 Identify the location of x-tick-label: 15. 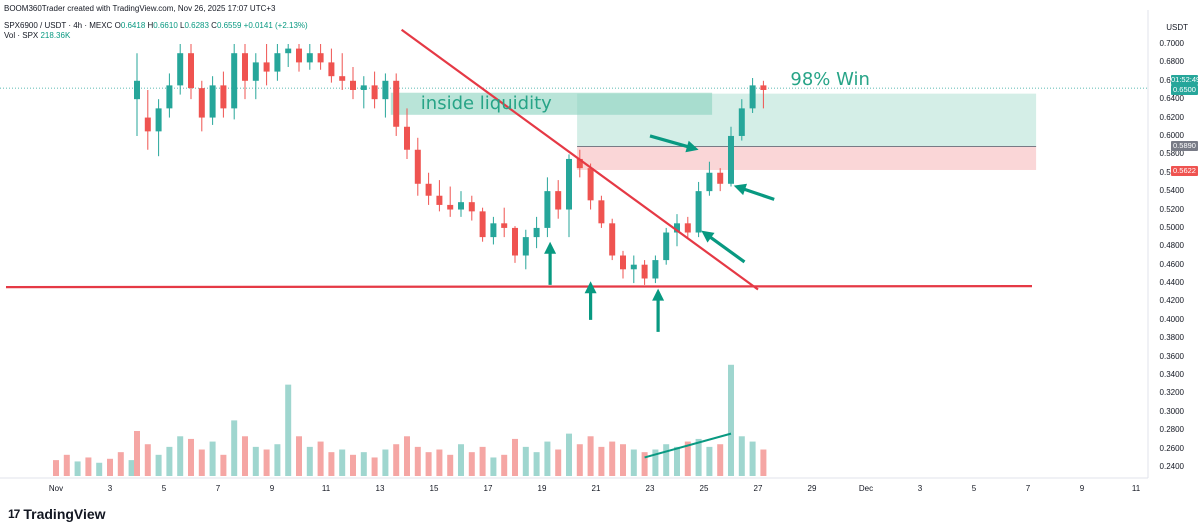
(434, 488).